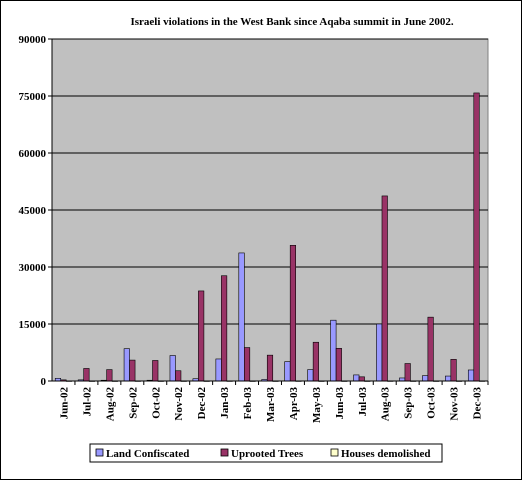  What do you see at coordinates (156, 403) in the screenshot?
I see `x-tick-label: Oct-02` at bounding box center [156, 403].